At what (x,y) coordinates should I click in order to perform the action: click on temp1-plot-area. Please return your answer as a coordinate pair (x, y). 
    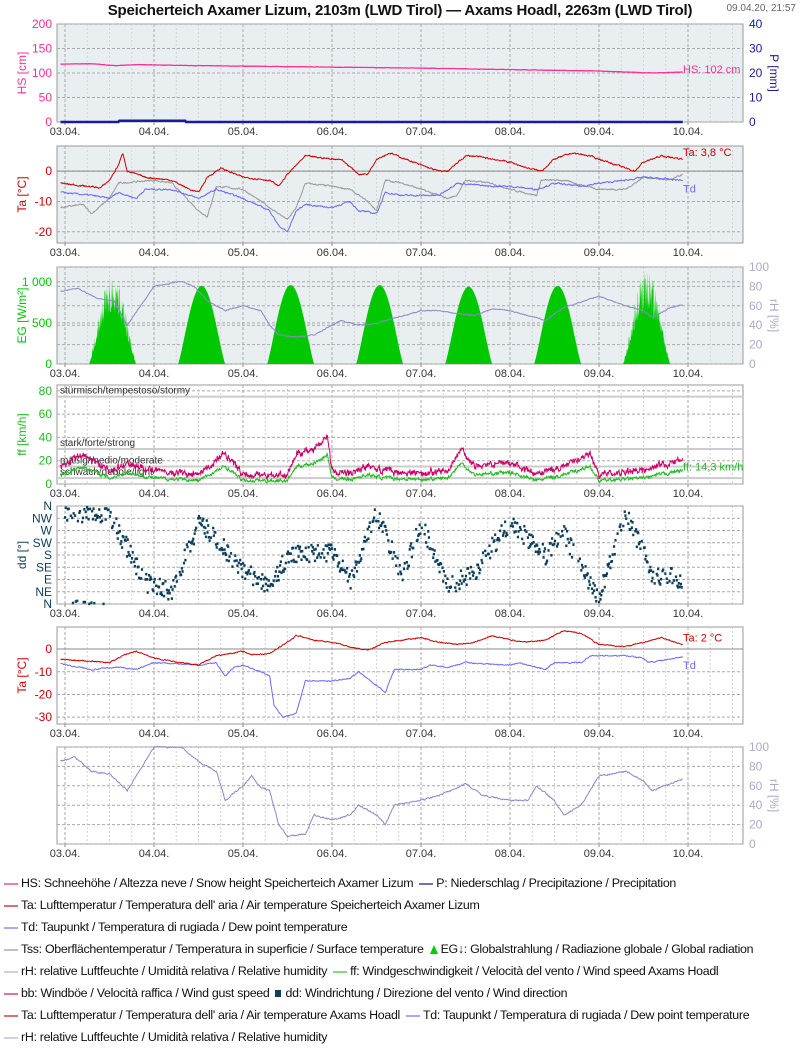
    Looking at the image, I should click on (400, 194).